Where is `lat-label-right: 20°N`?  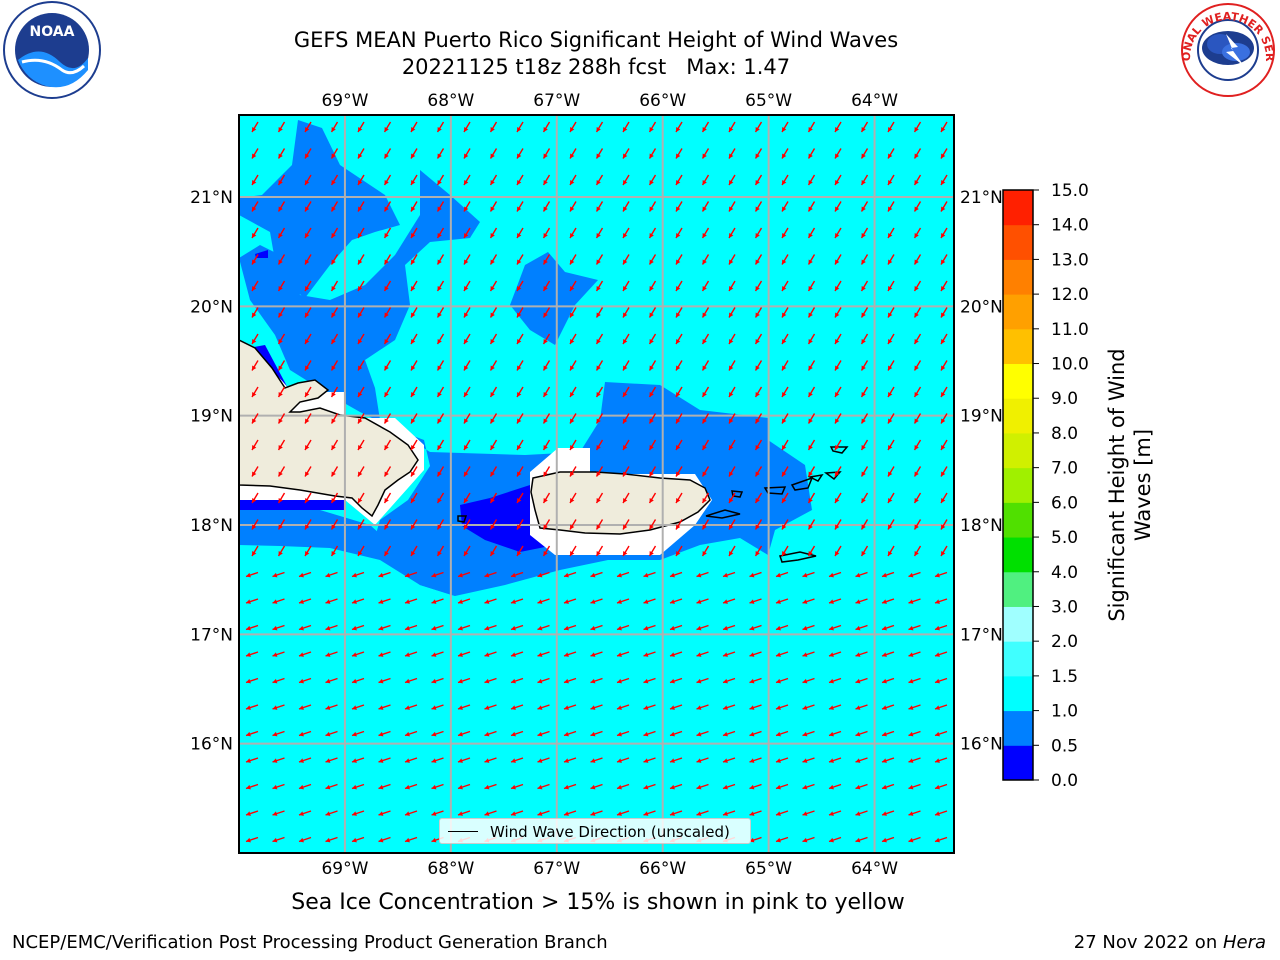 lat-label-right: 20°N is located at coordinates (981, 307).